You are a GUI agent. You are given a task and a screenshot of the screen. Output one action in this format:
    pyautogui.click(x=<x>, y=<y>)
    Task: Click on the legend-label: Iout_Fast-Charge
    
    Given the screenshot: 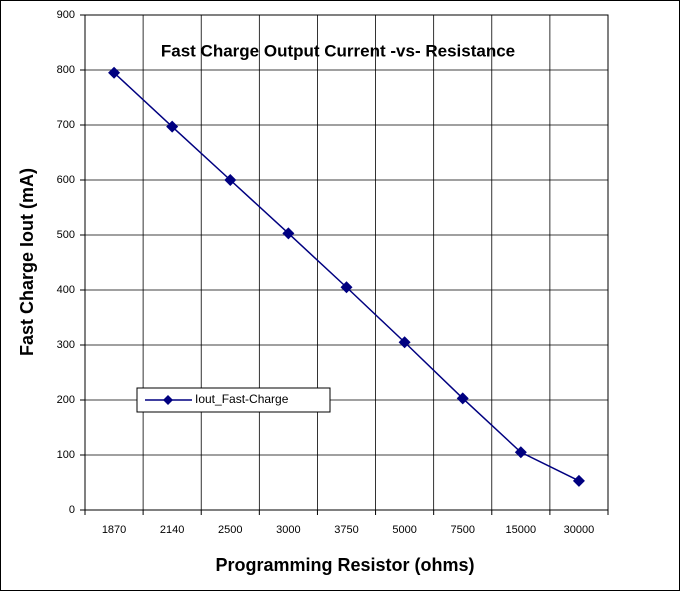 What is the action you would take?
    pyautogui.click(x=242, y=399)
    